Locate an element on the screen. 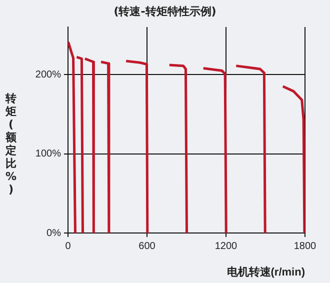 Image resolution: width=330 pixels, height=283 pixels. chart-title: (转速-转矩特性示例) is located at coordinates (165, 11).